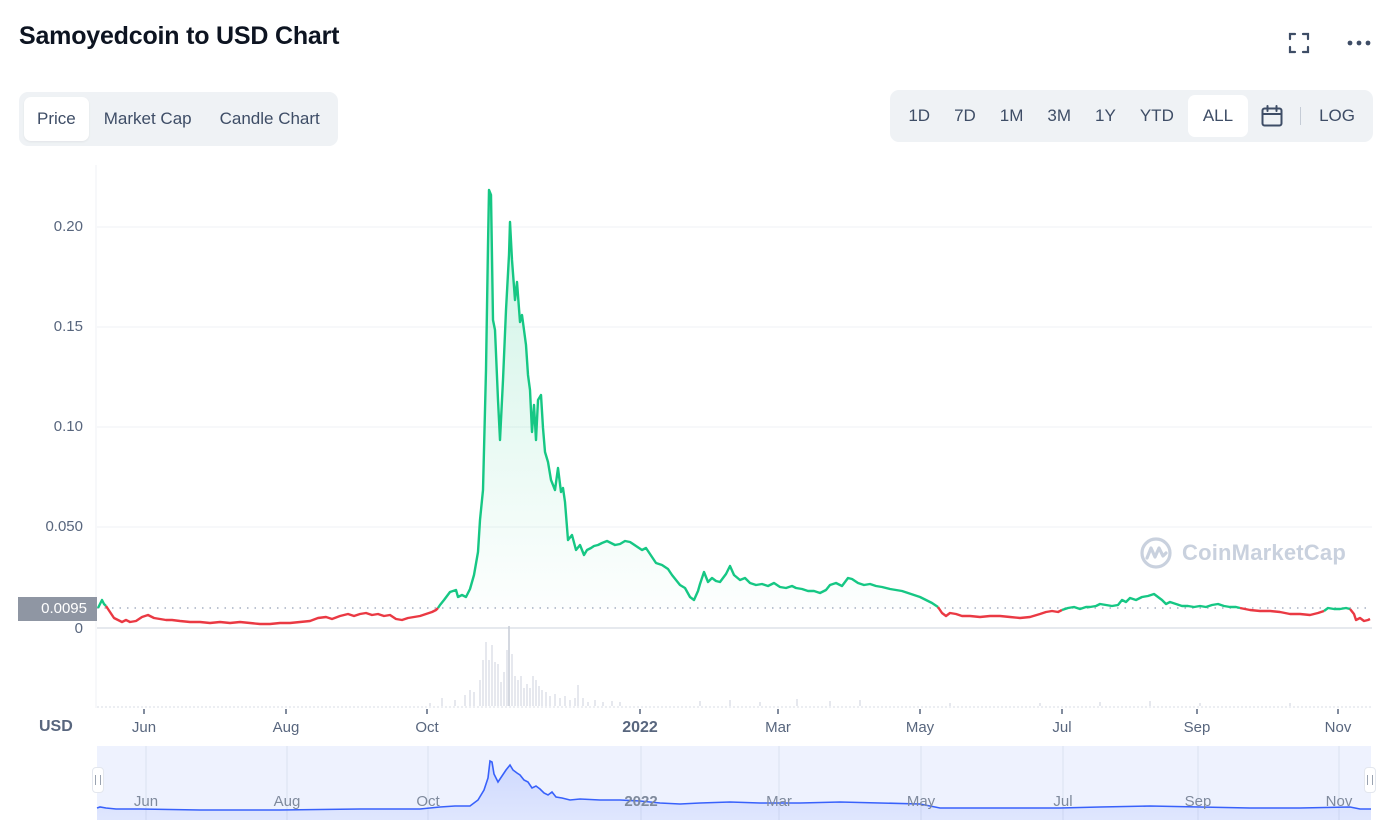 The width and height of the screenshot is (1400, 833). Describe the element at coordinates (1063, 801) in the screenshot. I see `navigator-label: Jul` at that location.